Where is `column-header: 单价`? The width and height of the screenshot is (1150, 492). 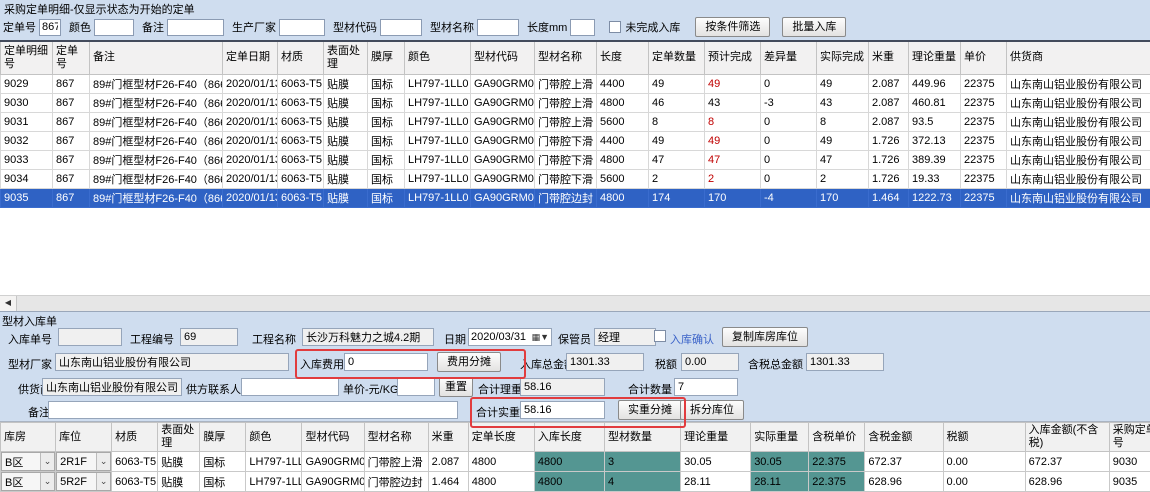
column-header: 单价 is located at coordinates (983, 58).